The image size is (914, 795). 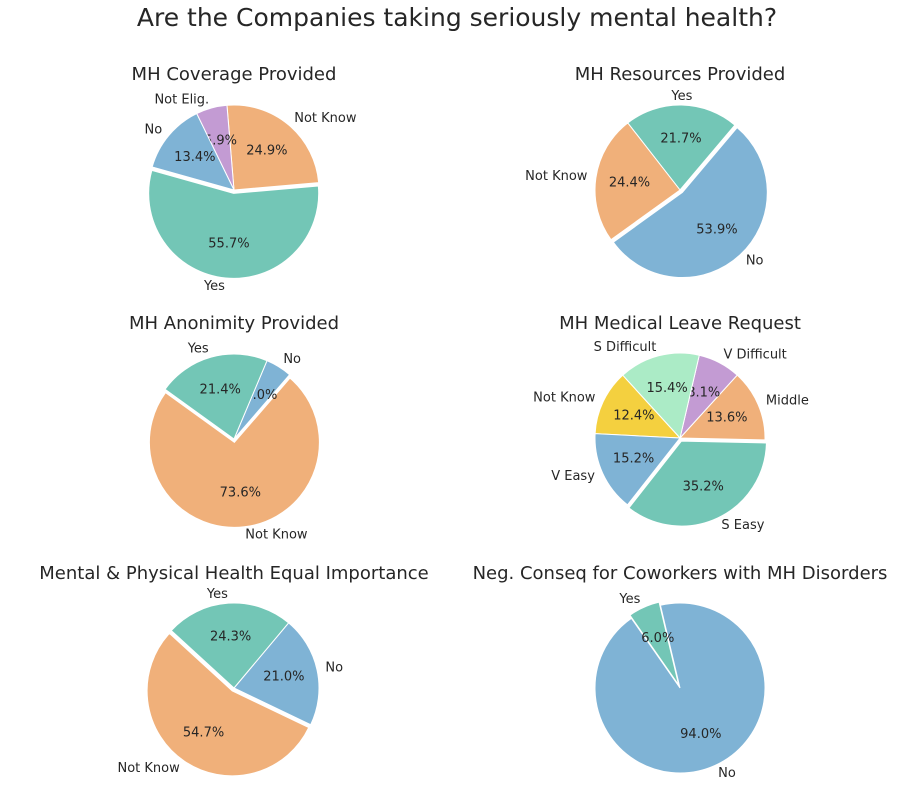 I want to click on slice-percent-label: 15.4%, so click(x=666, y=388).